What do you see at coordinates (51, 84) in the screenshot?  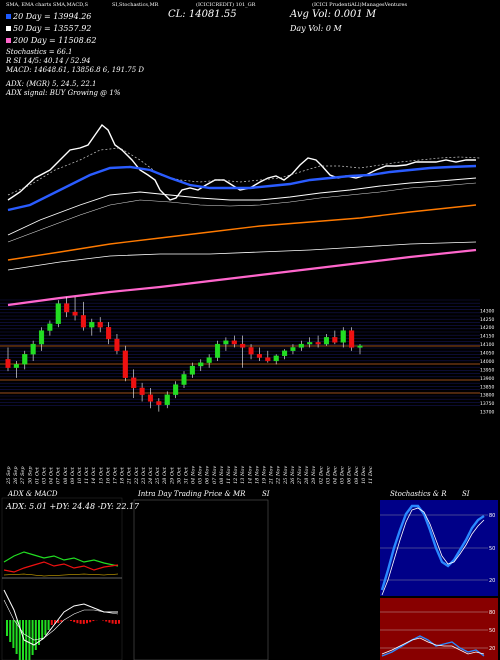 I see `legend-adx: ADX: (MGR) 5, 24.5, 22.1` at bounding box center [51, 84].